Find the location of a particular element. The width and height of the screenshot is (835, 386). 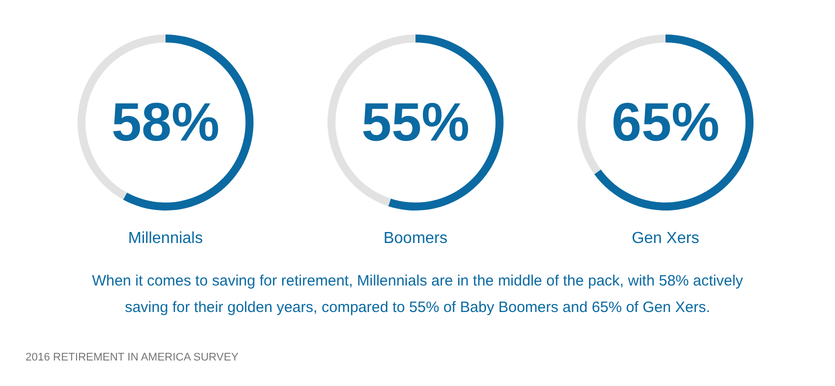

text: Gen Xers is located at coordinates (666, 238).